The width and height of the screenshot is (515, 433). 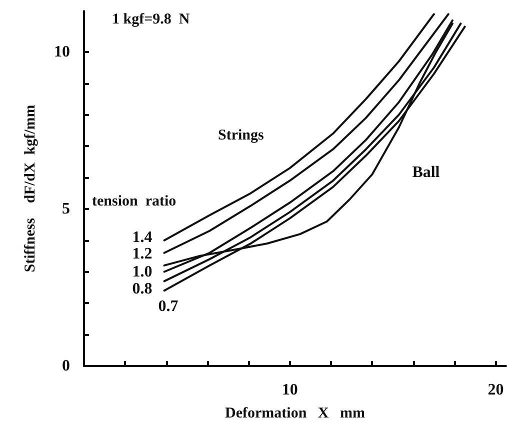 What do you see at coordinates (151, 20) in the screenshot?
I see `annotation: 1 kgf=9.8 N` at bounding box center [151, 20].